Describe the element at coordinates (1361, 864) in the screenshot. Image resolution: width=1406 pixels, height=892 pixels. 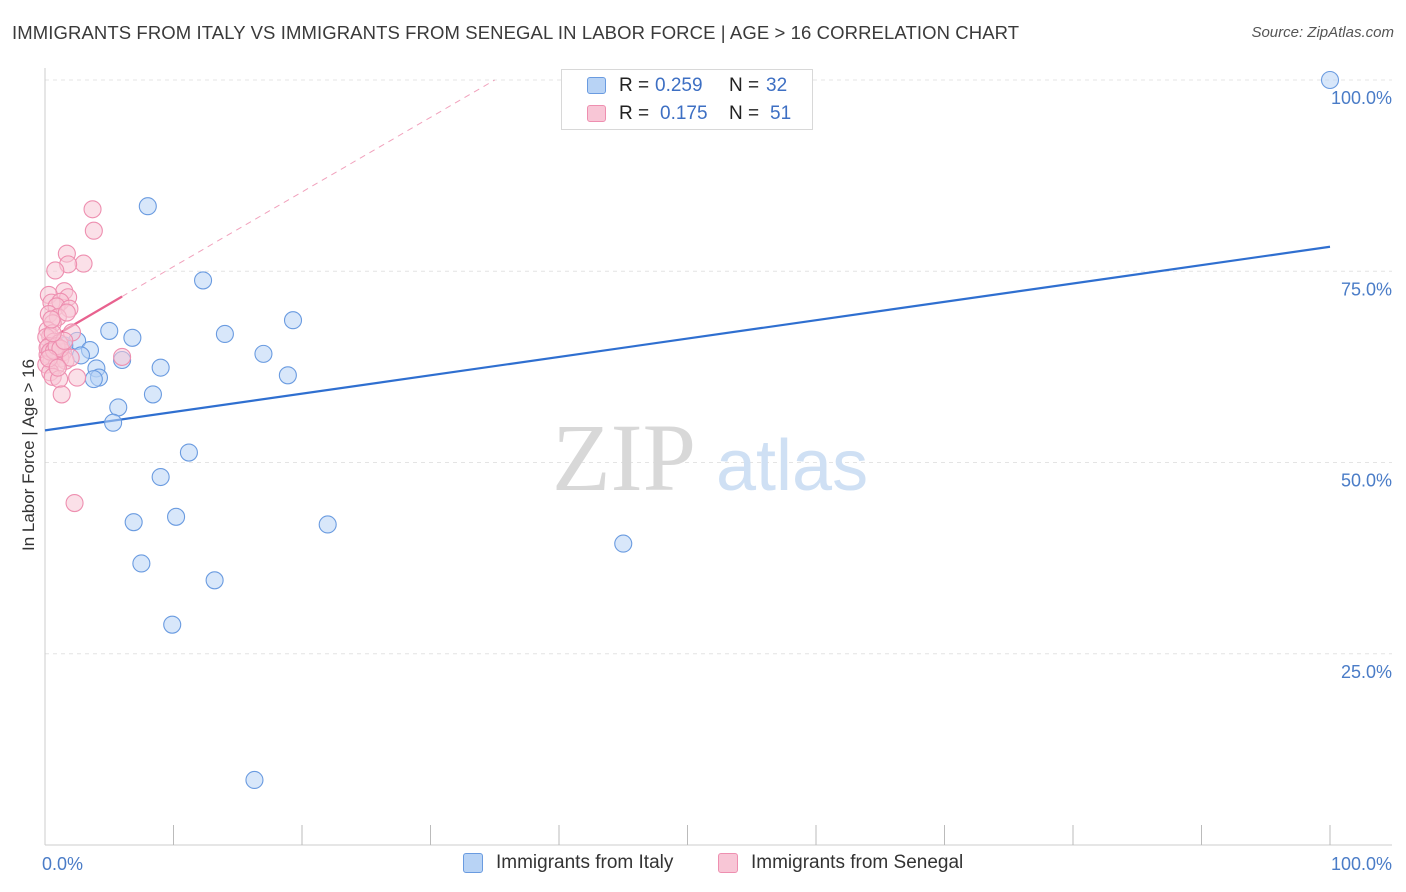
I see `x-tick-label: 100.0%` at that location.